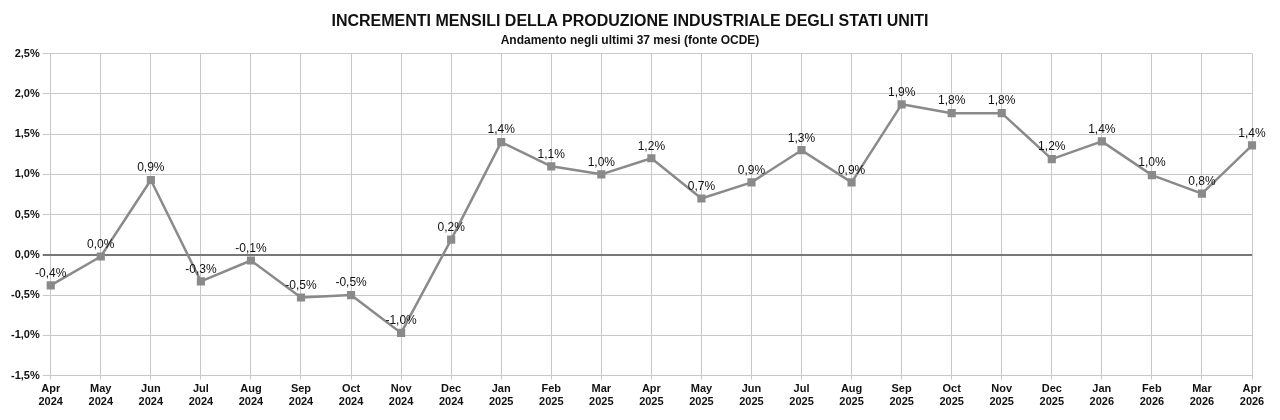 The image size is (1280, 420). Describe the element at coordinates (901, 91) in the screenshot. I see `data-label: 1,9%` at that location.